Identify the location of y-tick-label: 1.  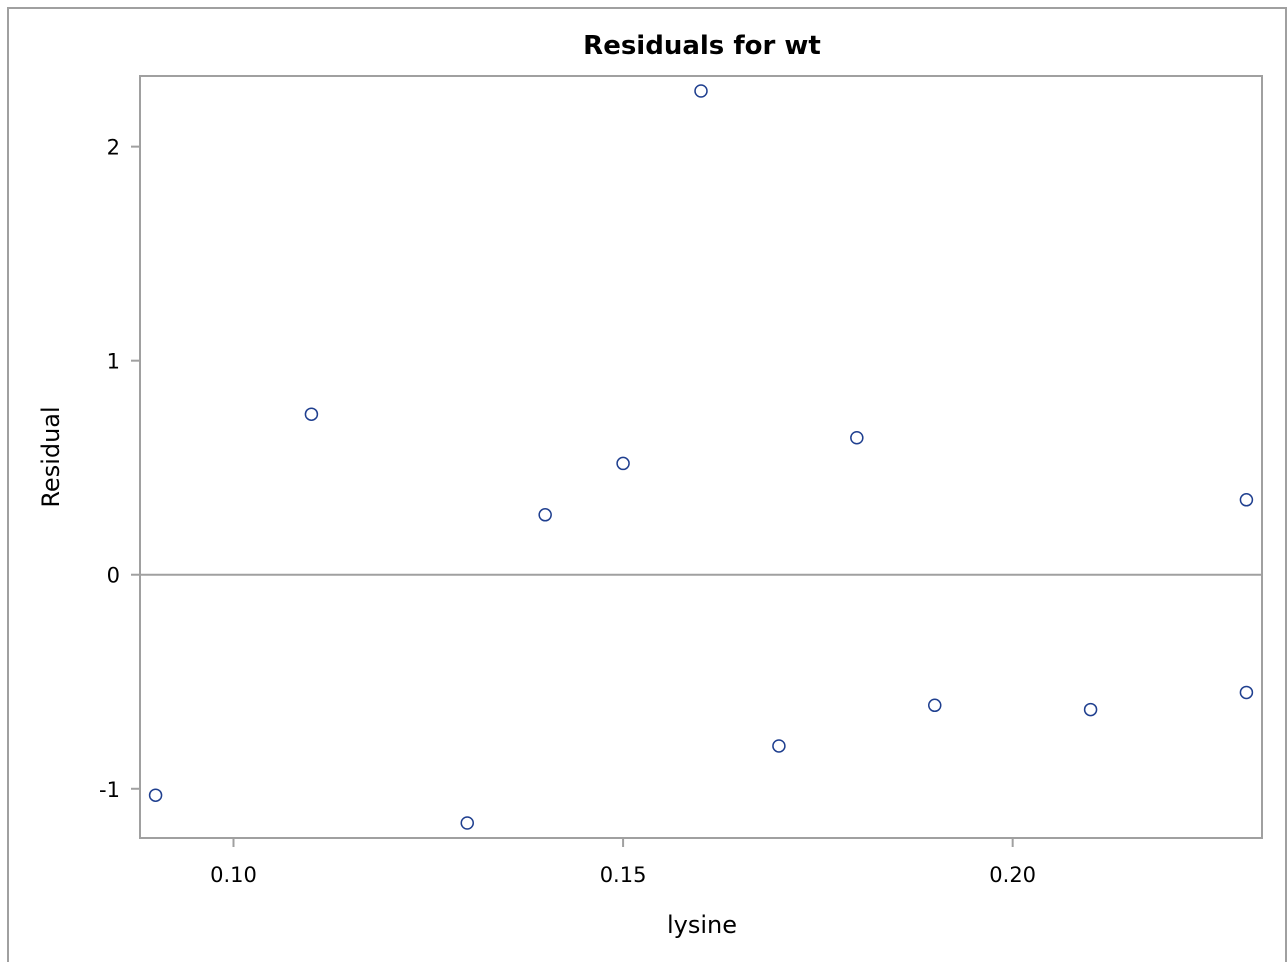
(113, 362).